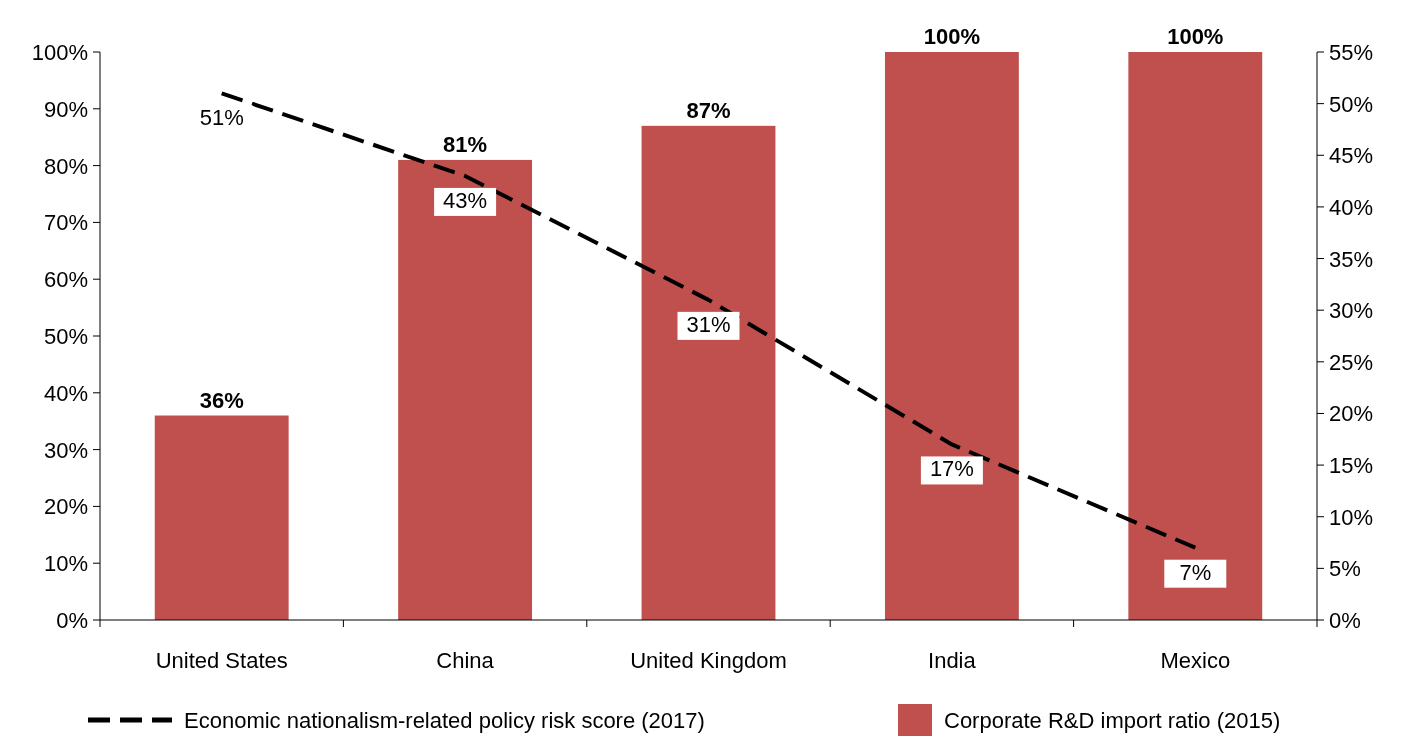  I want to click on y-tick-label: 50%, so click(65, 336).